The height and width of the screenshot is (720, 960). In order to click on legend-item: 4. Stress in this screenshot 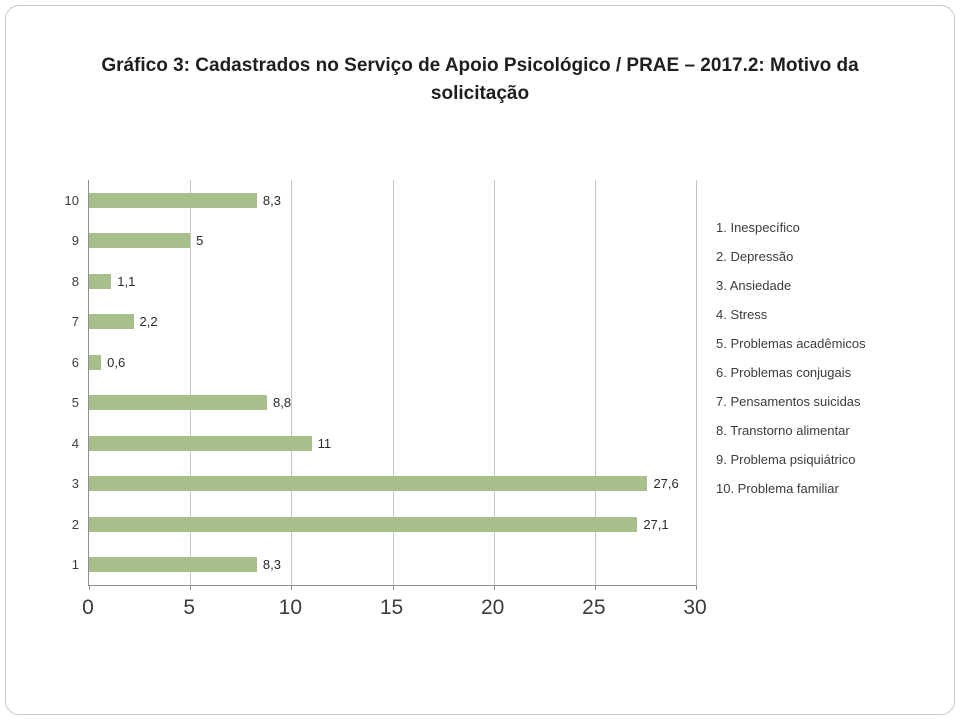, I will do `click(742, 314)`.